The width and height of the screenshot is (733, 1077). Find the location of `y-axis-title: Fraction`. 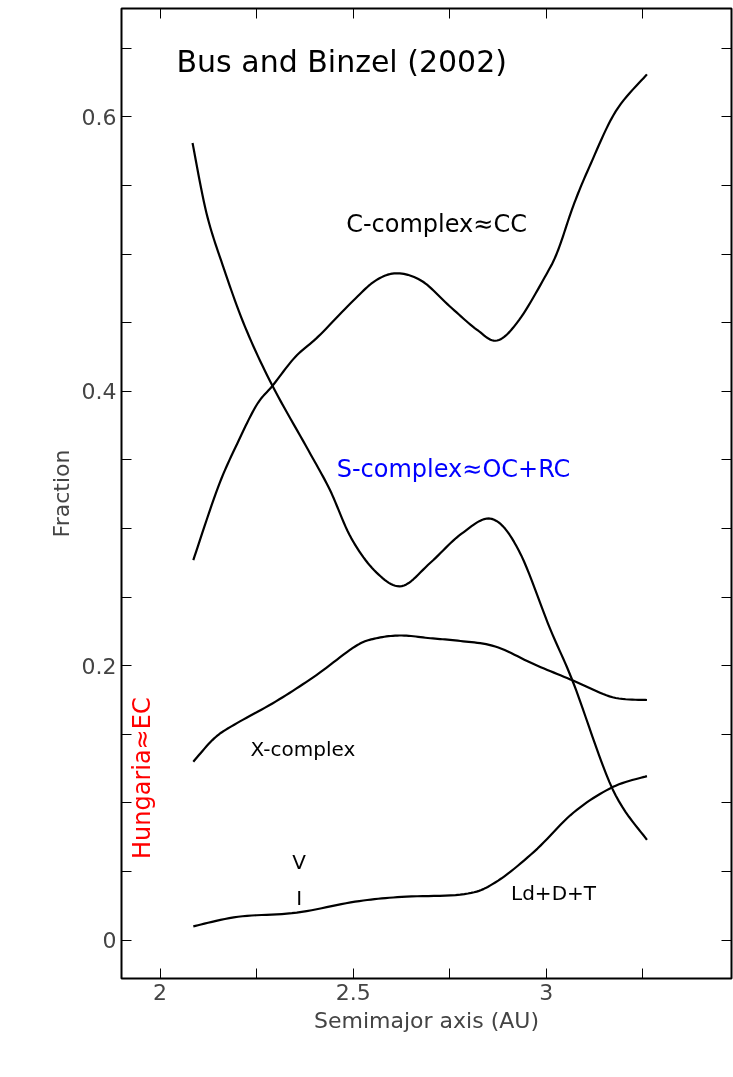

y-axis-title: Fraction is located at coordinates (61, 493).